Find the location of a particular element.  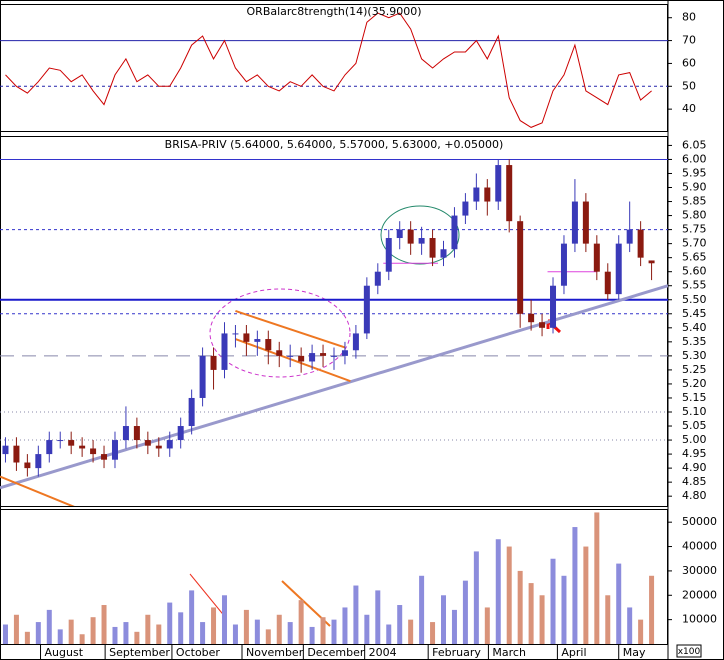

x-tick-label: October is located at coordinates (198, 652).